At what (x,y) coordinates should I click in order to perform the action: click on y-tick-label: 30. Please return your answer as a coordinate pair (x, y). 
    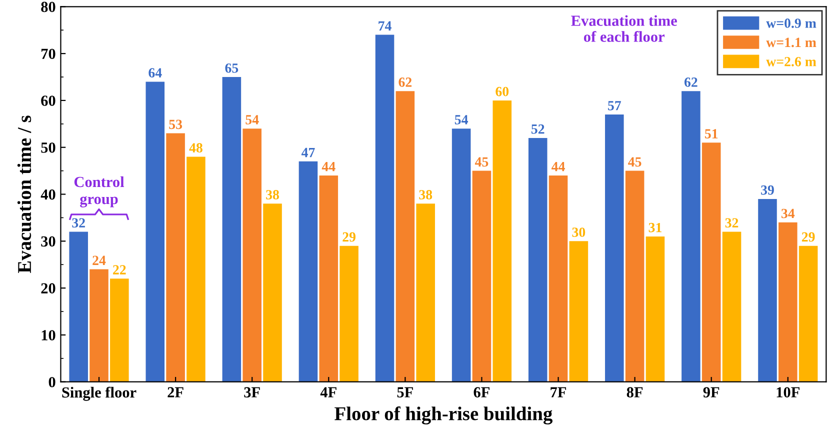
    Looking at the image, I should click on (48, 241).